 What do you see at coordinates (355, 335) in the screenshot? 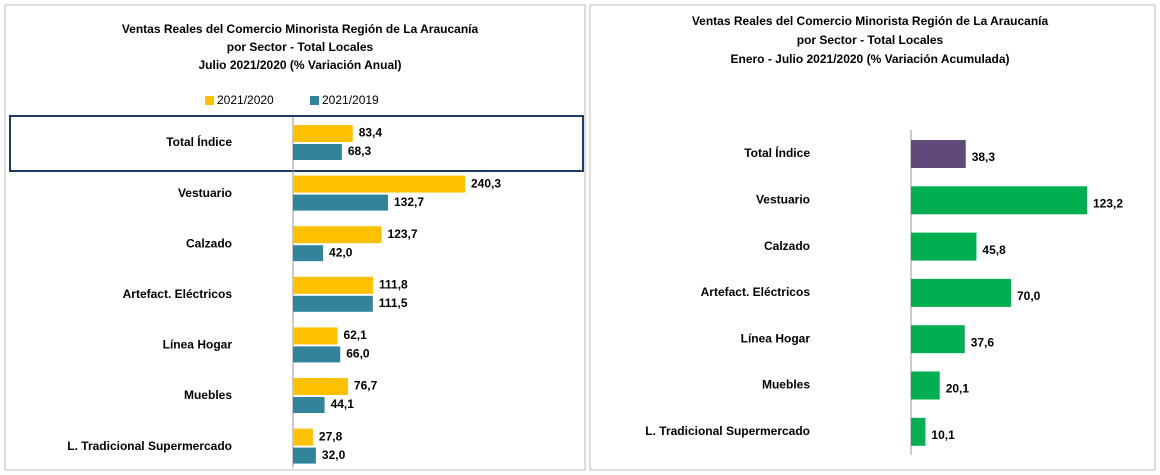
I see `value-label: 62,1` at bounding box center [355, 335].